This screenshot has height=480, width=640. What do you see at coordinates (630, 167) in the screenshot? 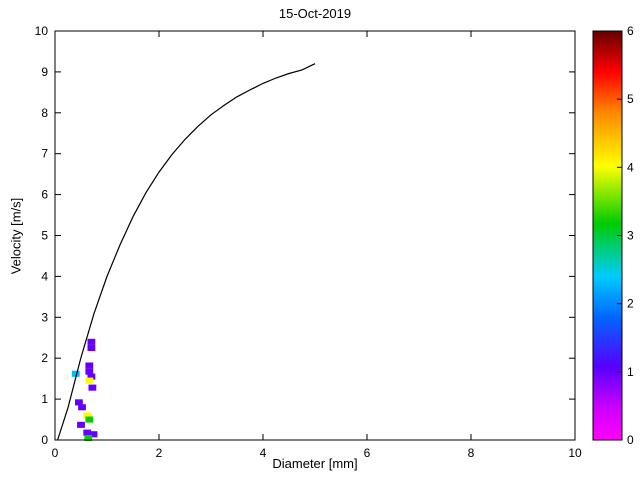
I see `colorbar-tick-label: 4` at bounding box center [630, 167].